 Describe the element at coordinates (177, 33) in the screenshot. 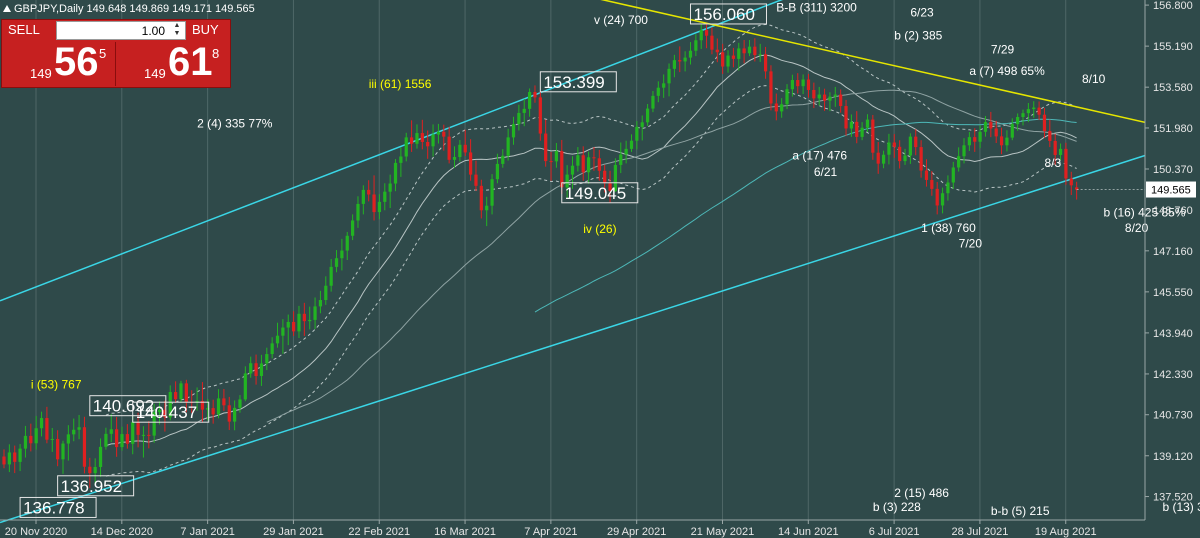

I see `lot-down-arrow-icon: ▼` at that location.